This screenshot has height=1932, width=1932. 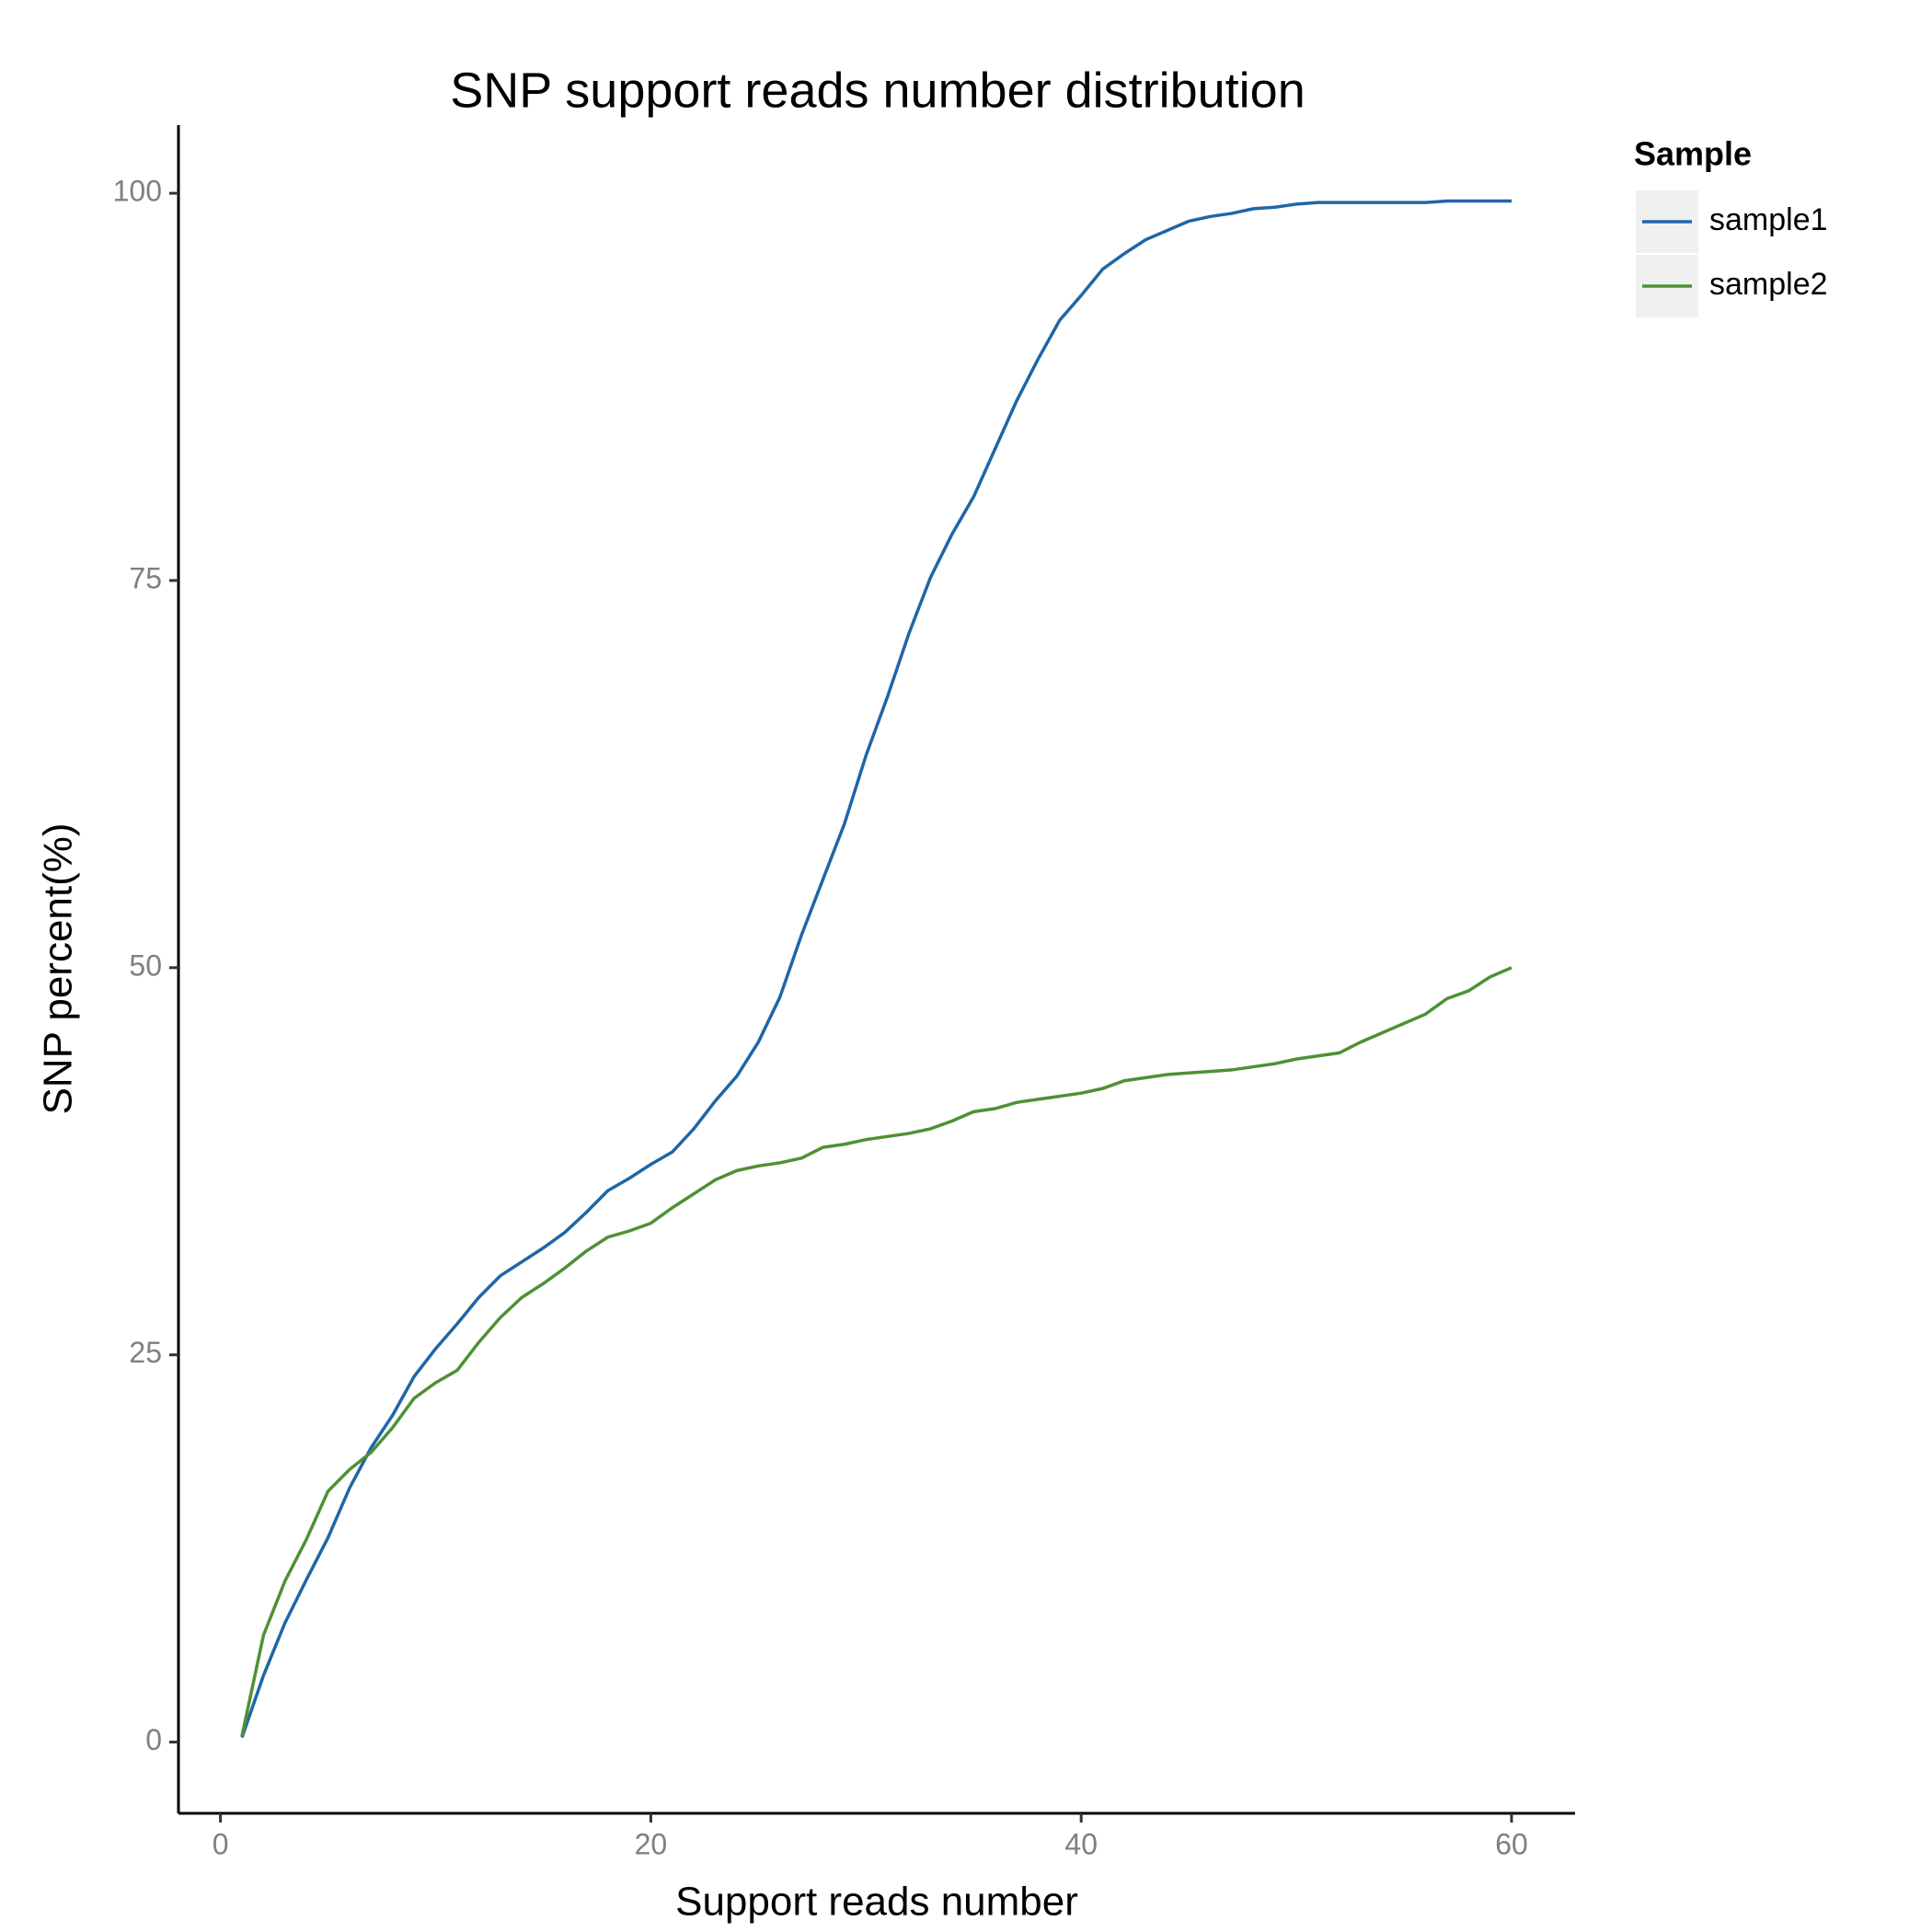 I want to click on x-axis-title: Support reads number, so click(x=876, y=1902).